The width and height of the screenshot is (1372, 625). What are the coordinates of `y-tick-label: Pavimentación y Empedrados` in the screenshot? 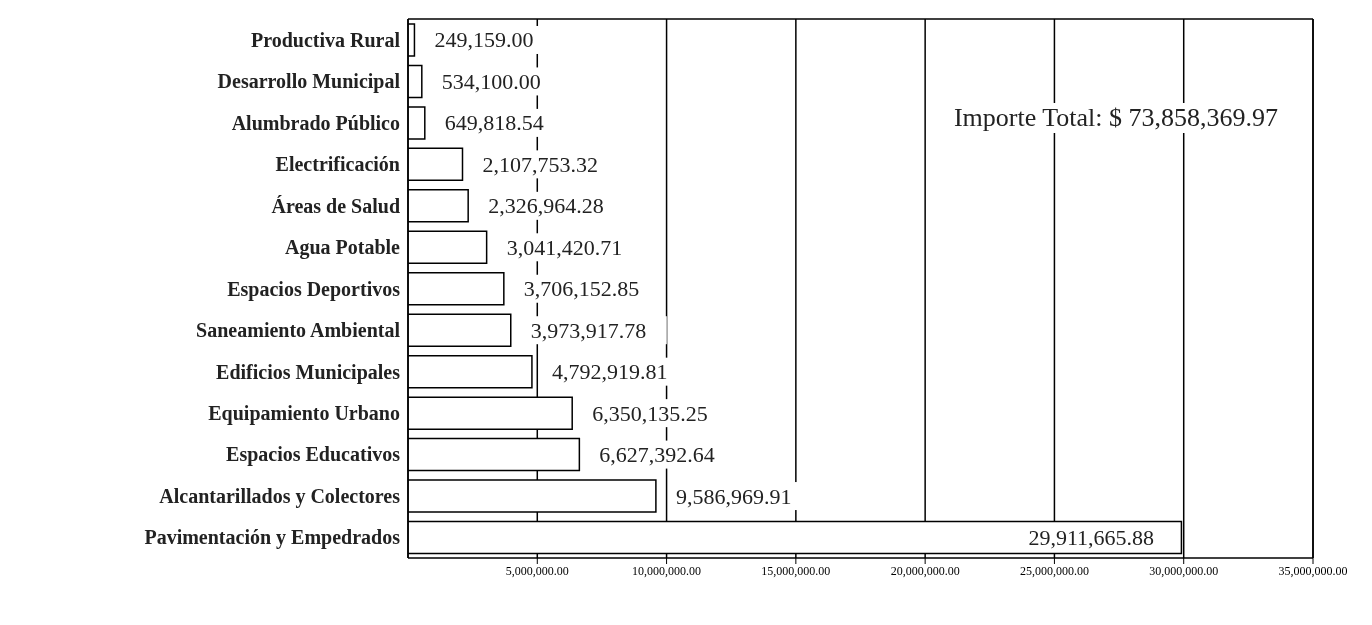 It's located at (272, 538).